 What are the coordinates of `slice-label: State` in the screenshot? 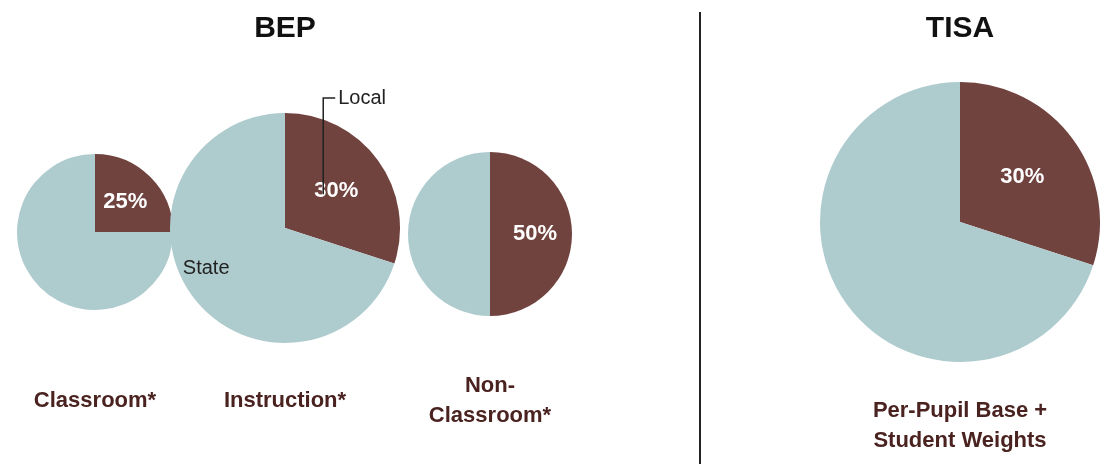 It's located at (206, 267).